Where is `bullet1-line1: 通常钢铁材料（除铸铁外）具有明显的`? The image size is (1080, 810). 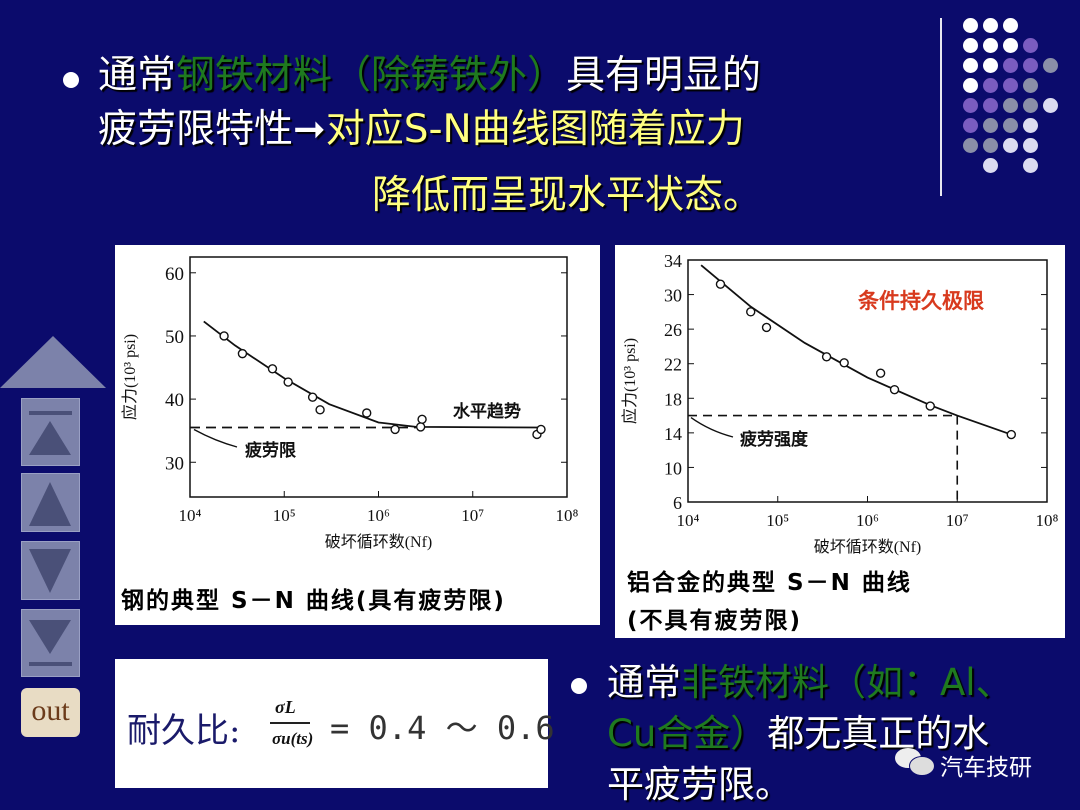
bullet1-line1: 通常钢铁材料（除铸铁外）具有明显的 is located at coordinates (429, 76).